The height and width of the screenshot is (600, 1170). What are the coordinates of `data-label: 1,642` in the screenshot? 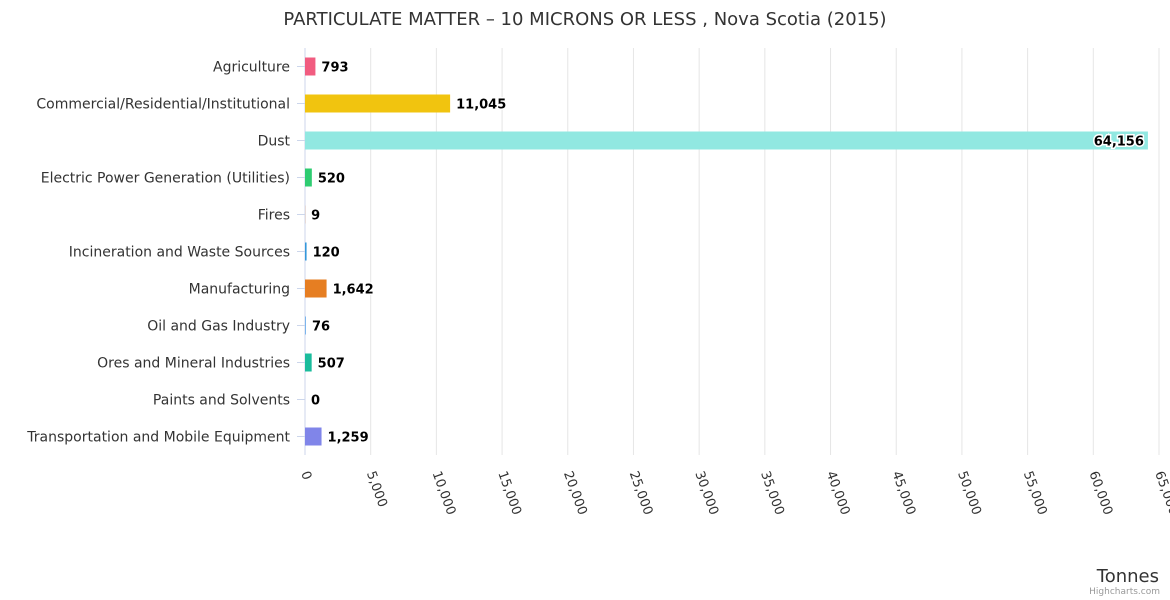 It's located at (353, 290).